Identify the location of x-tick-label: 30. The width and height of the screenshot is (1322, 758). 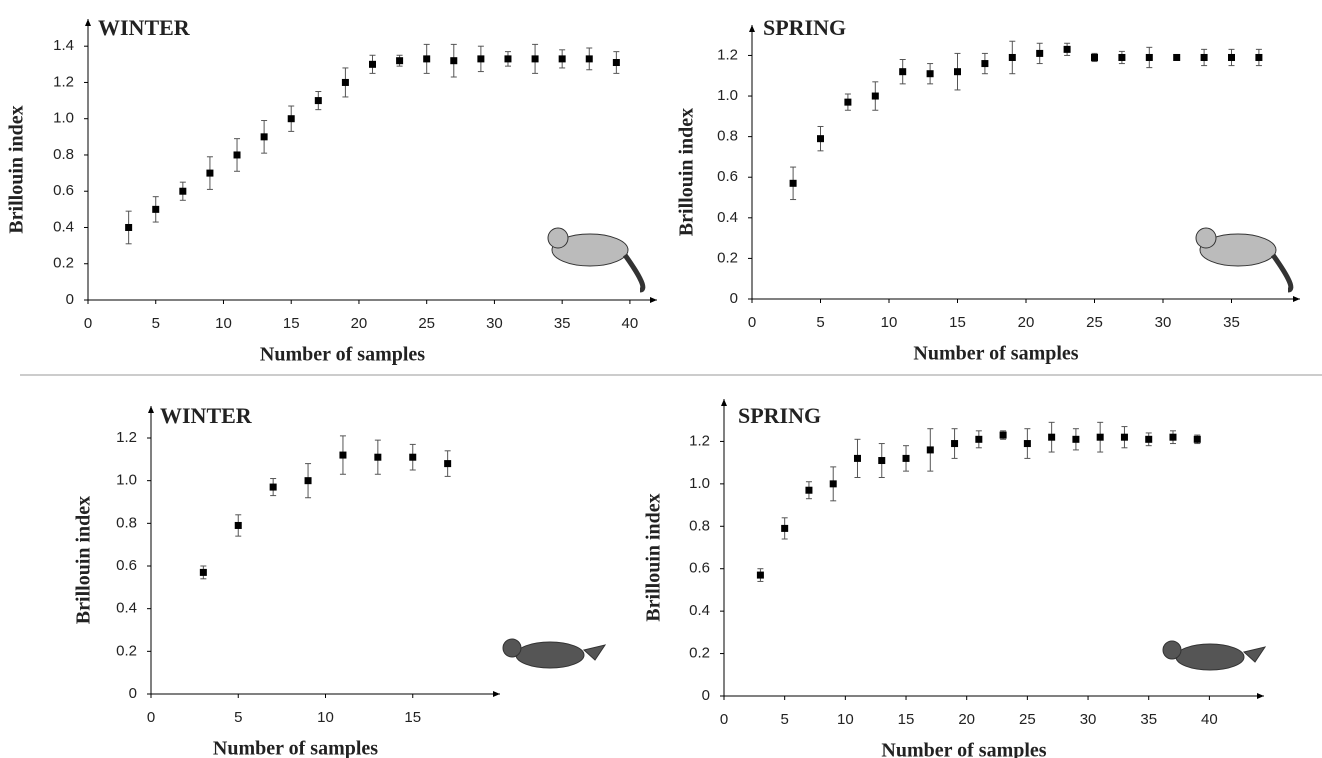
(1088, 719).